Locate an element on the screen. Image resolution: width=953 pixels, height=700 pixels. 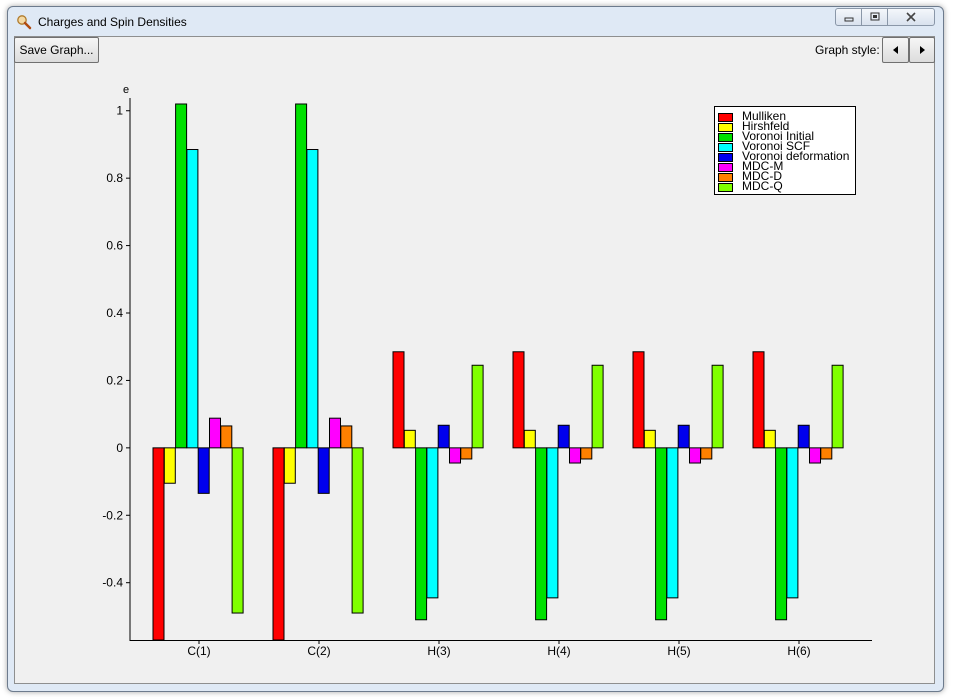
graph-style-label: Graph style: is located at coordinates (847, 50).